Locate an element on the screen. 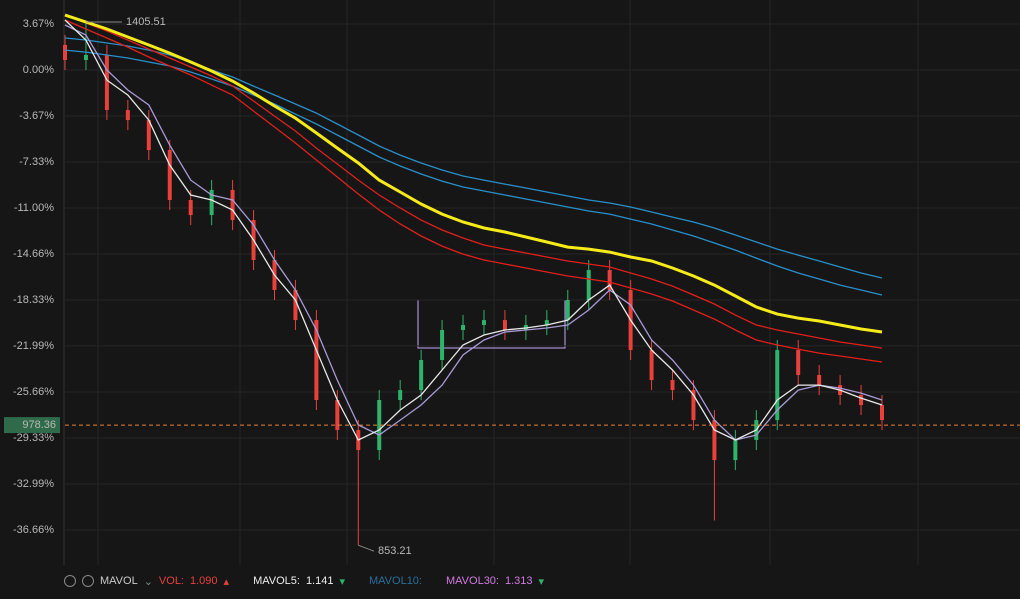 The image size is (1020, 599). low-leader is located at coordinates (366, 548).